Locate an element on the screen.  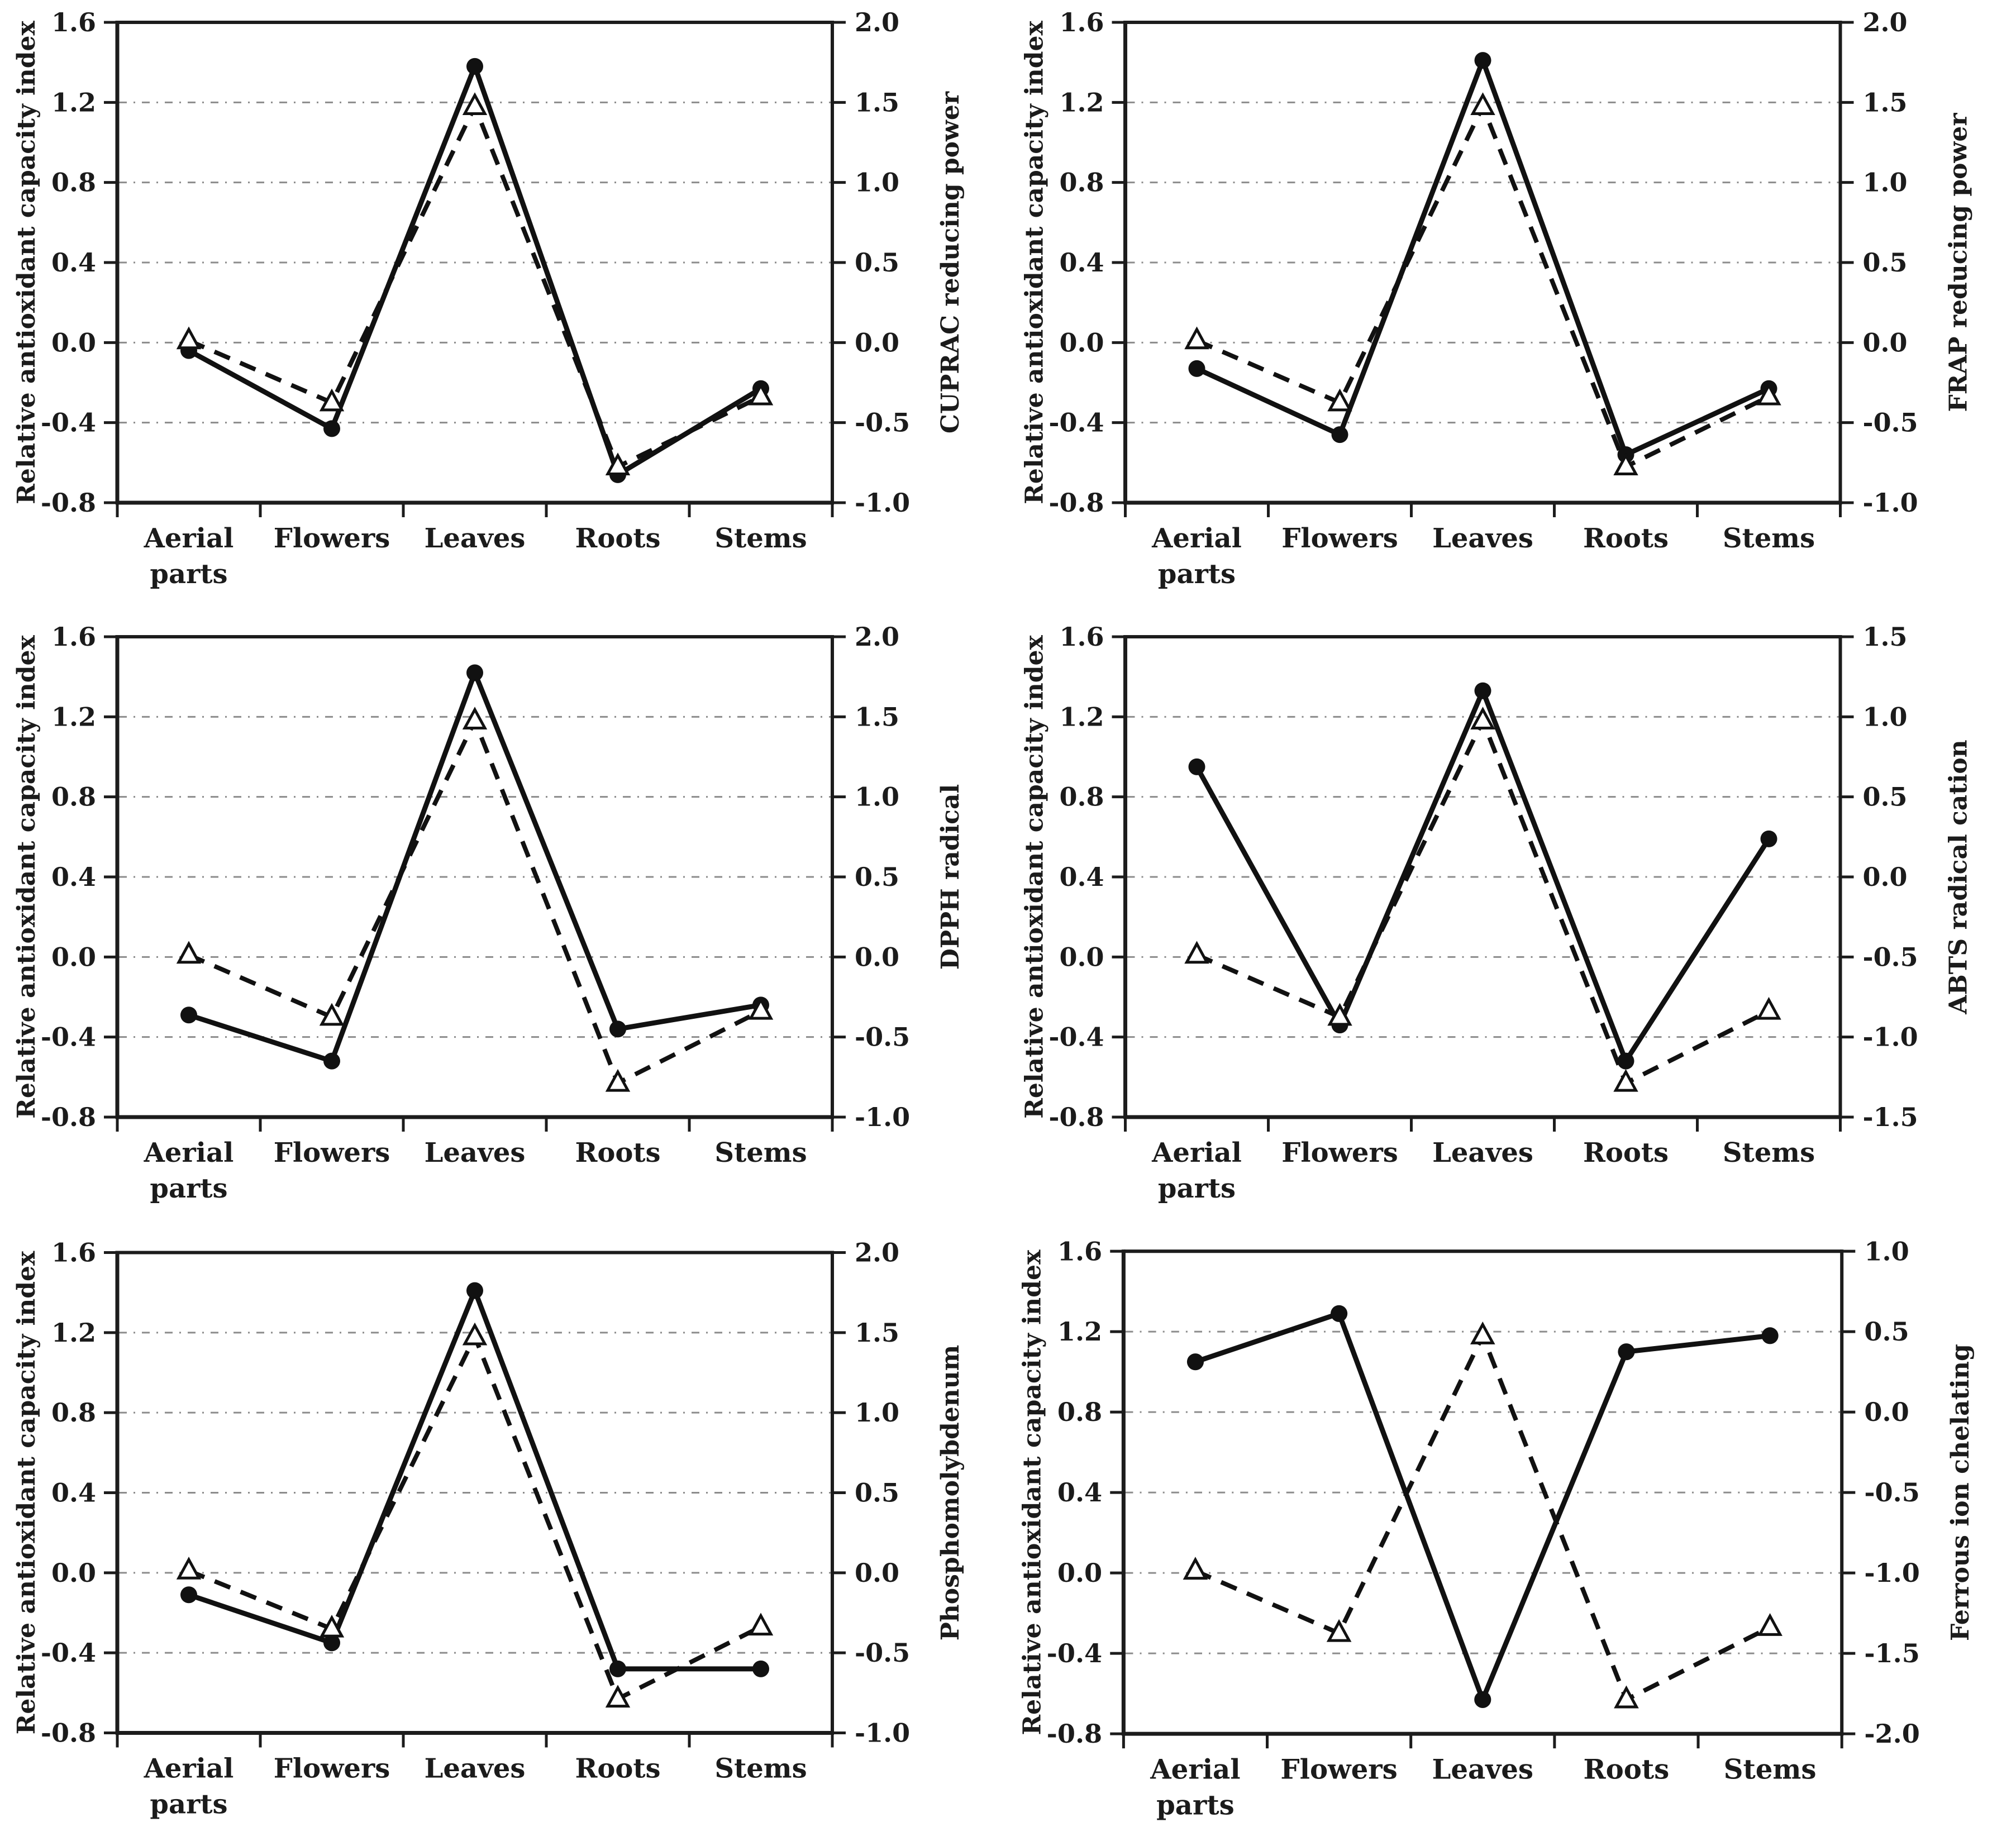
right-axis-tick-label: -1.5 is located at coordinates (1892, 1653).